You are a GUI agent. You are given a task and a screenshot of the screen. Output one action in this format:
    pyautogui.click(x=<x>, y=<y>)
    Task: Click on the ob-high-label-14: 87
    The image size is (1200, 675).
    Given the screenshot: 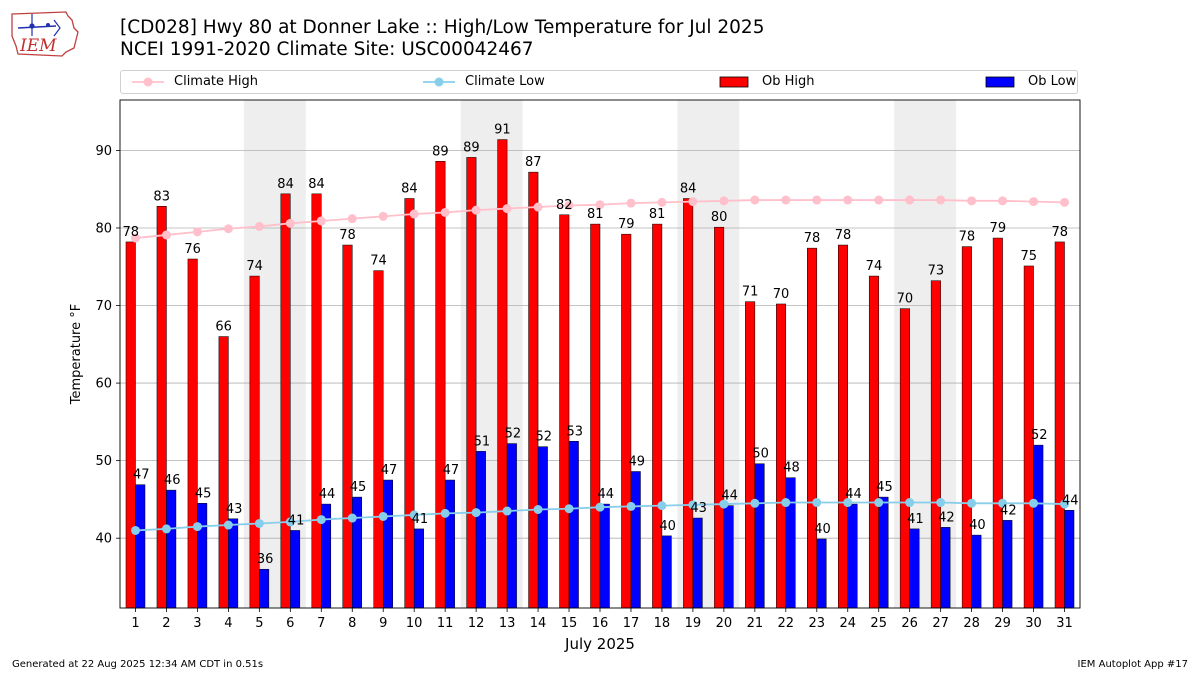 What is the action you would take?
    pyautogui.click(x=533, y=162)
    